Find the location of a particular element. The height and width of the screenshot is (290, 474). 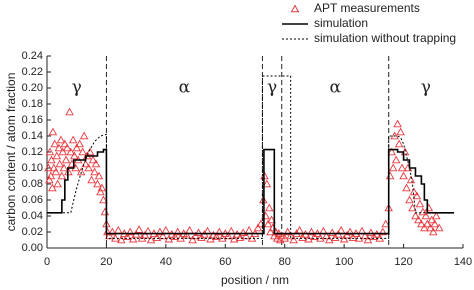

x-tick-label: 80 is located at coordinates (285, 262).